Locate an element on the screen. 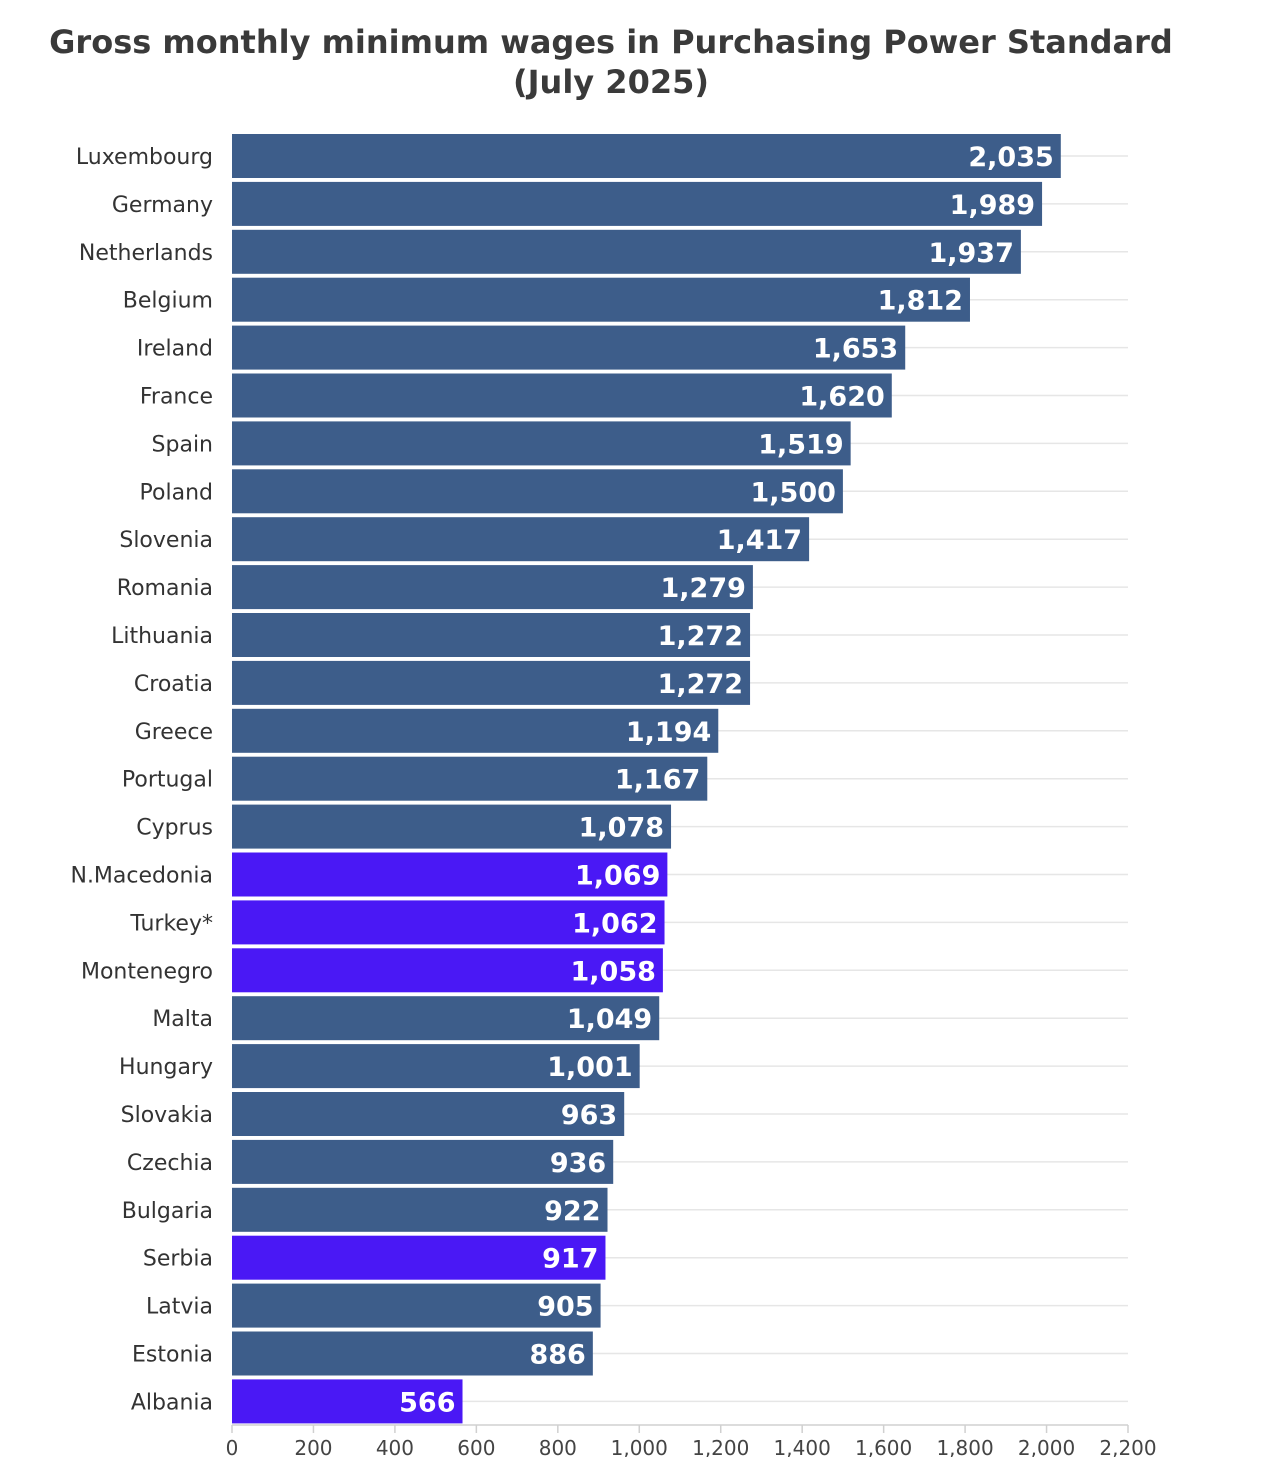 The image size is (1282, 1457). data-label: 886 is located at coordinates (557, 1355).